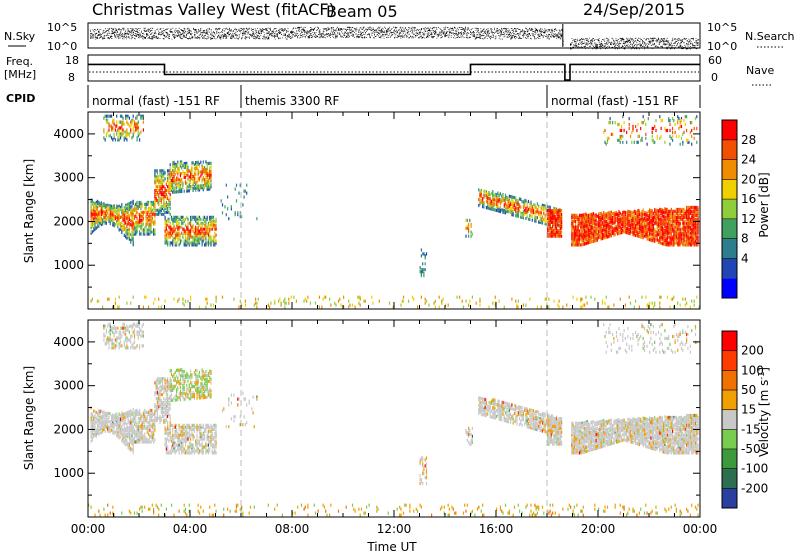 The image size is (800, 558). I want to click on colorbar-tick: -200, so click(754, 488).